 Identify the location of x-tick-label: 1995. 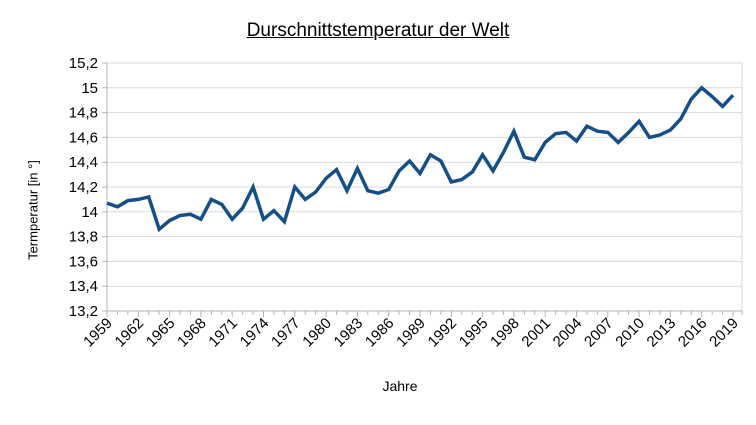
(474, 333).